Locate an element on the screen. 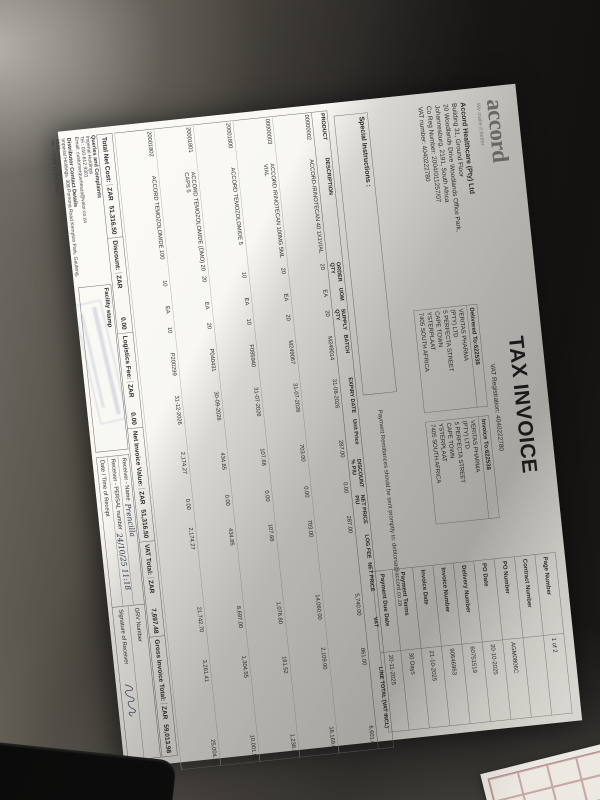  total-value: 59,013.98 is located at coordinates (168, 738).